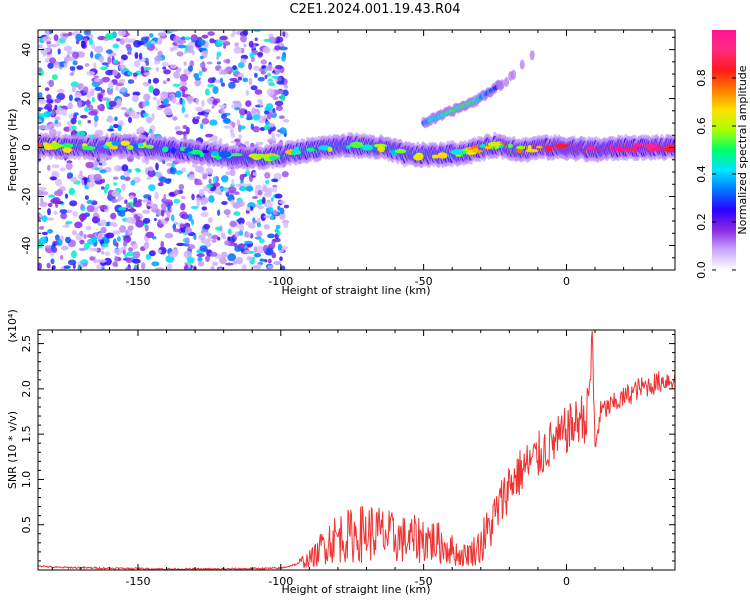 This screenshot has width=750, height=600. What do you see at coordinates (502, 84) in the screenshot?
I see `harmonic-halo` at bounding box center [502, 84].